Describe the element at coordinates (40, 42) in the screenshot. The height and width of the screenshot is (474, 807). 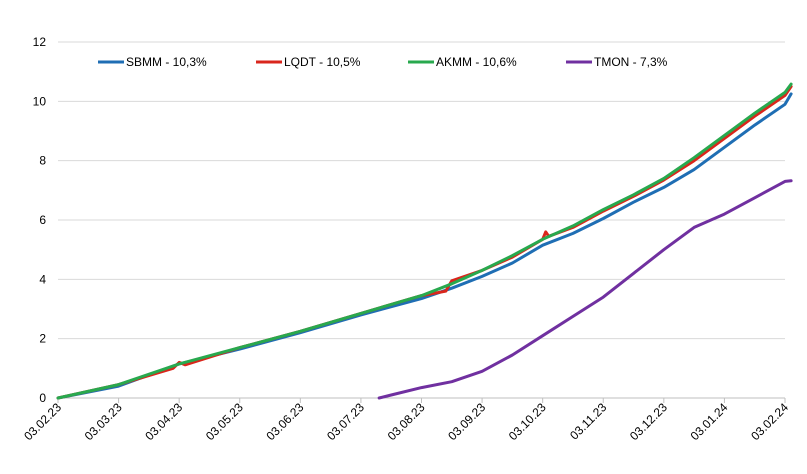
I see `y-tick-label: 12` at that location.